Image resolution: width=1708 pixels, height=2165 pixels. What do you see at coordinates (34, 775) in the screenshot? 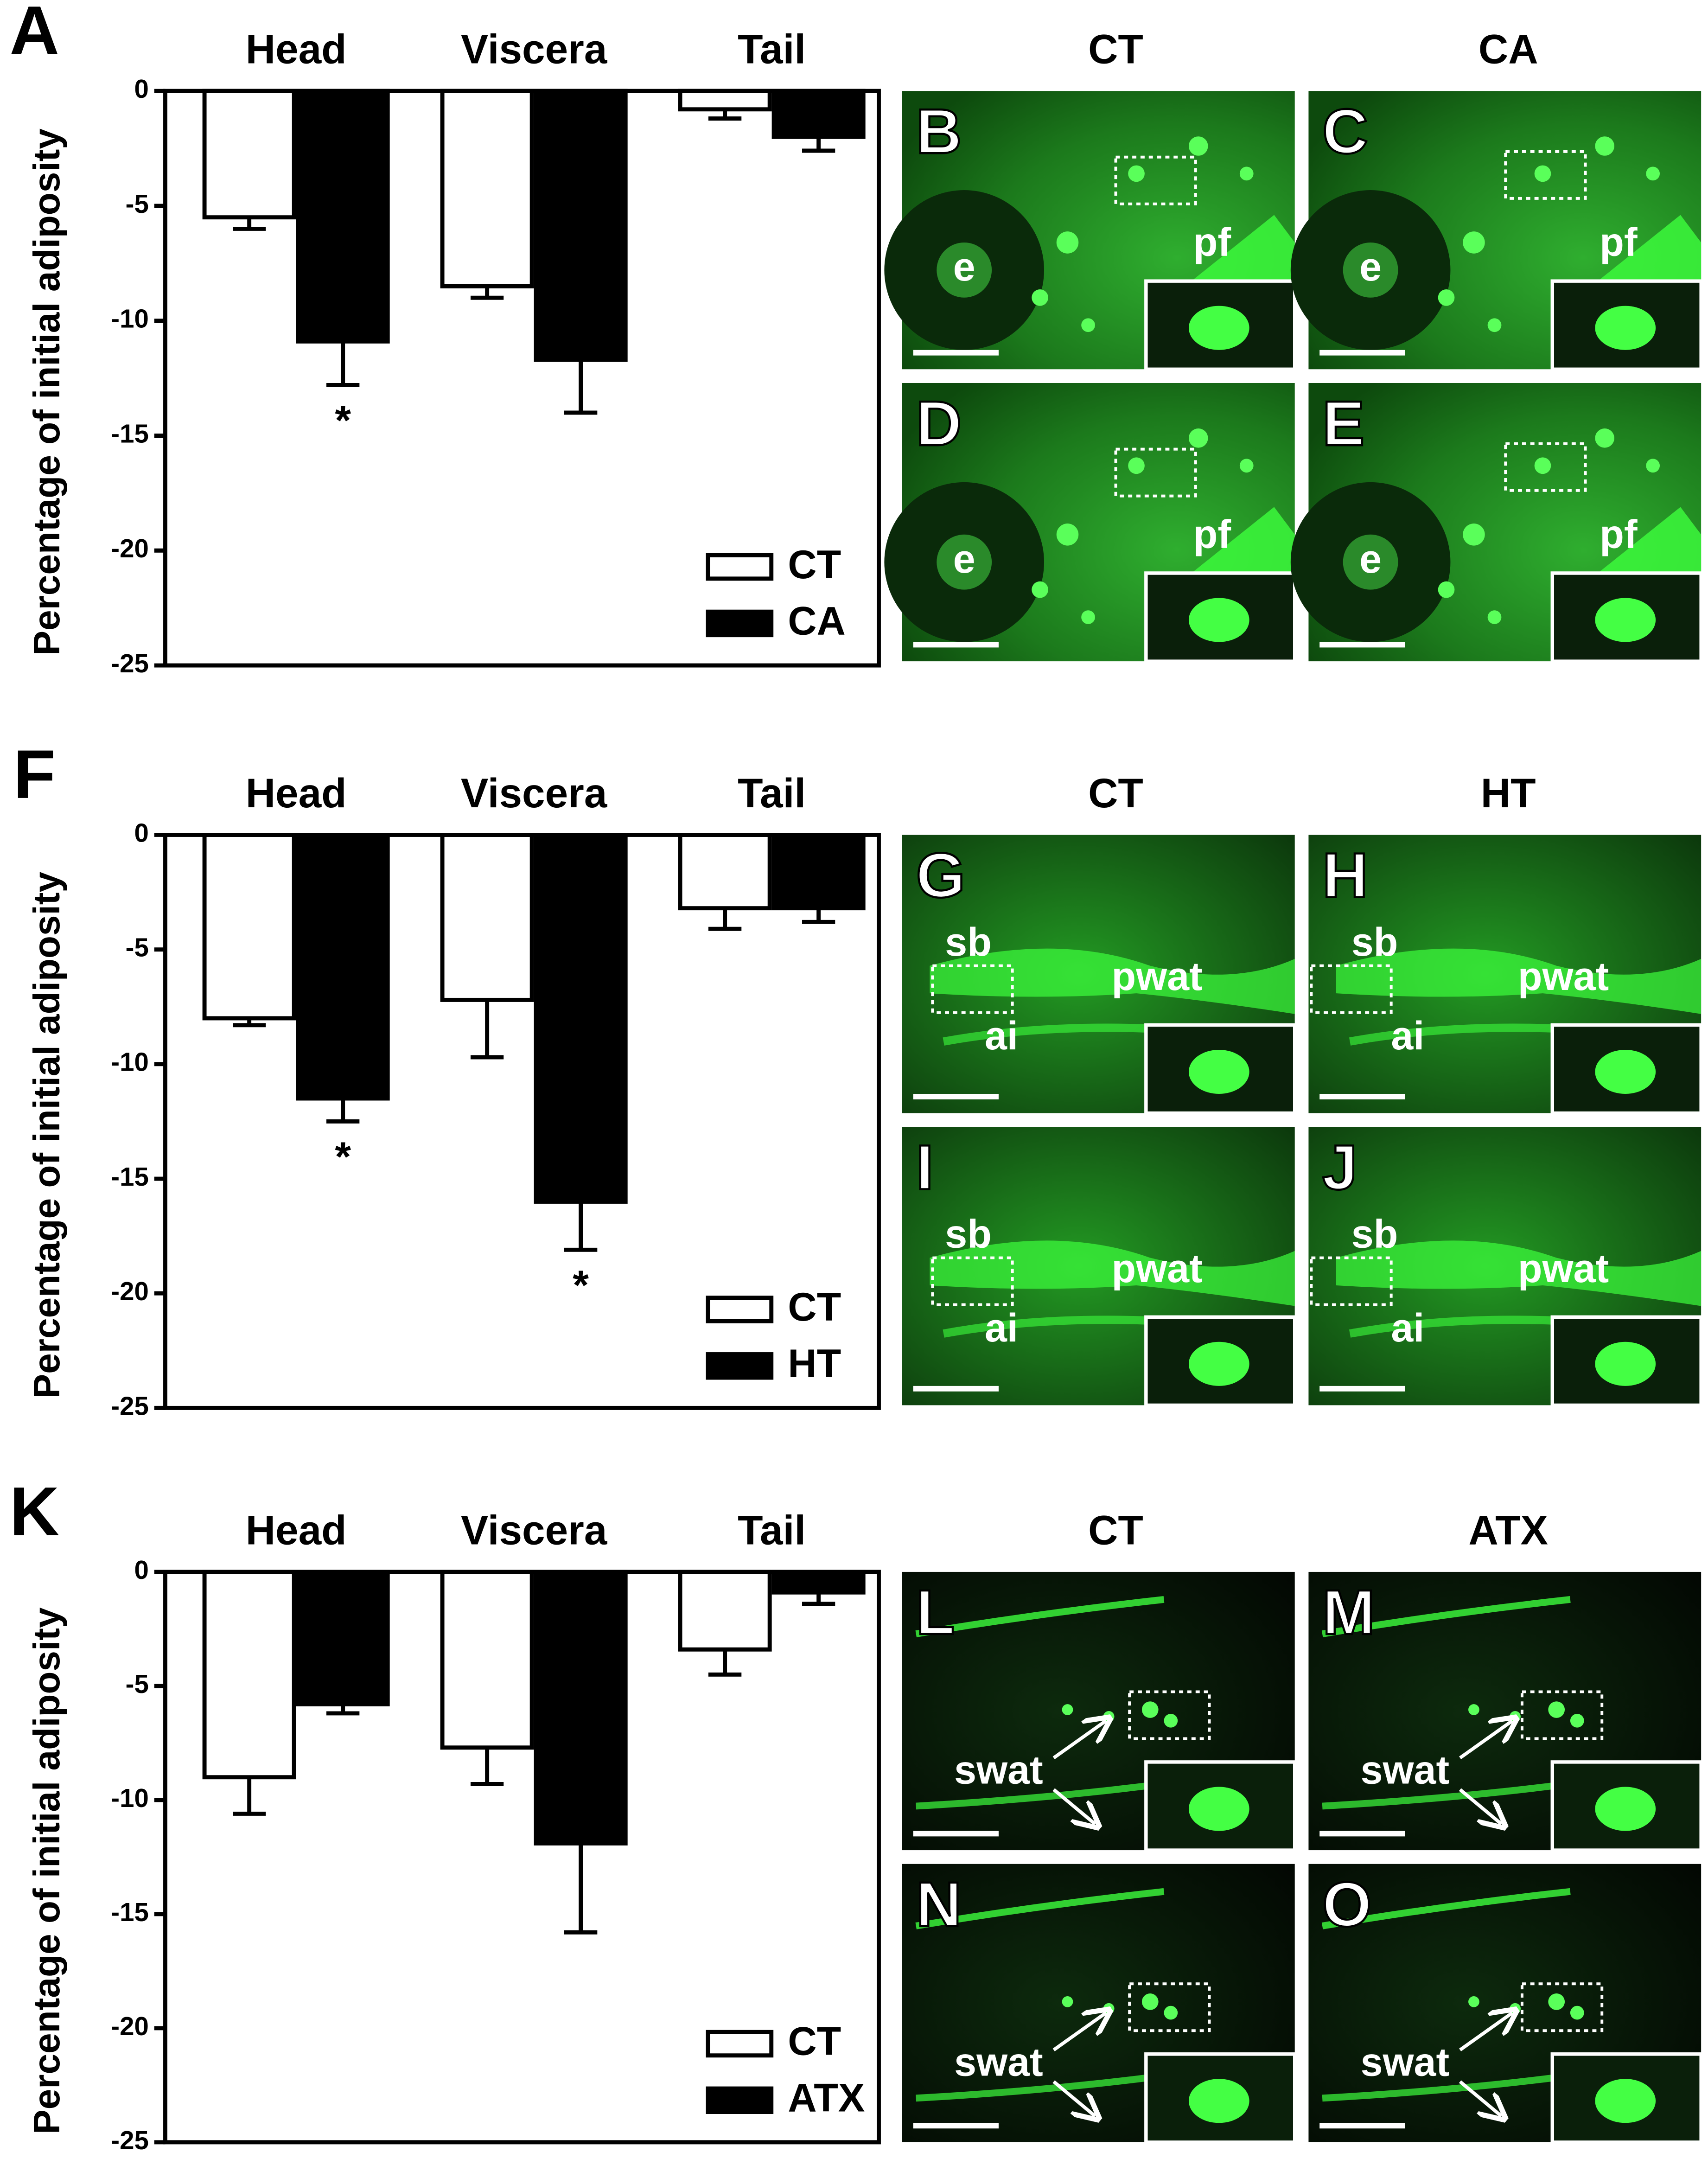
I see `panel-label: F` at bounding box center [34, 775].